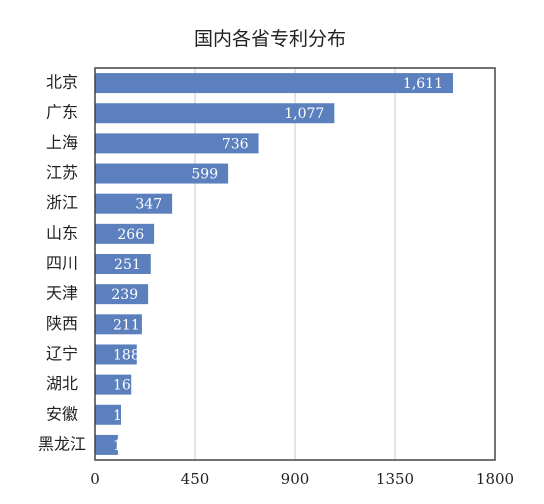 The image size is (544, 504). Describe the element at coordinates (62, 323) in the screenshot. I see `y-tick-label: 陕西` at that location.